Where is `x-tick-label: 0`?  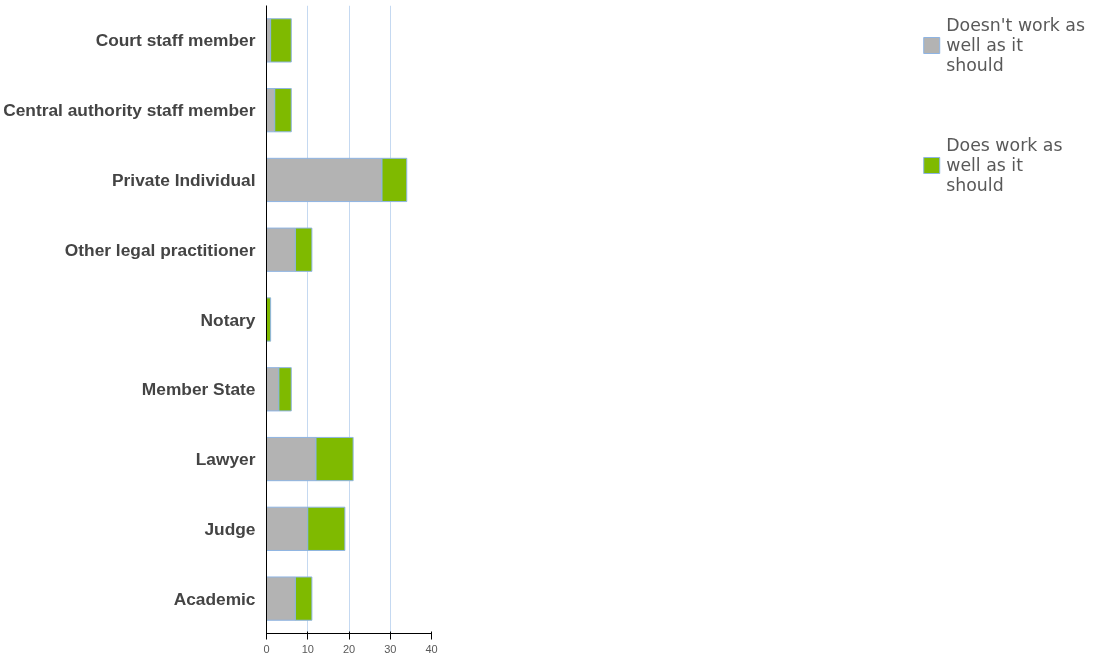 x-tick-label: 0 is located at coordinates (266, 648).